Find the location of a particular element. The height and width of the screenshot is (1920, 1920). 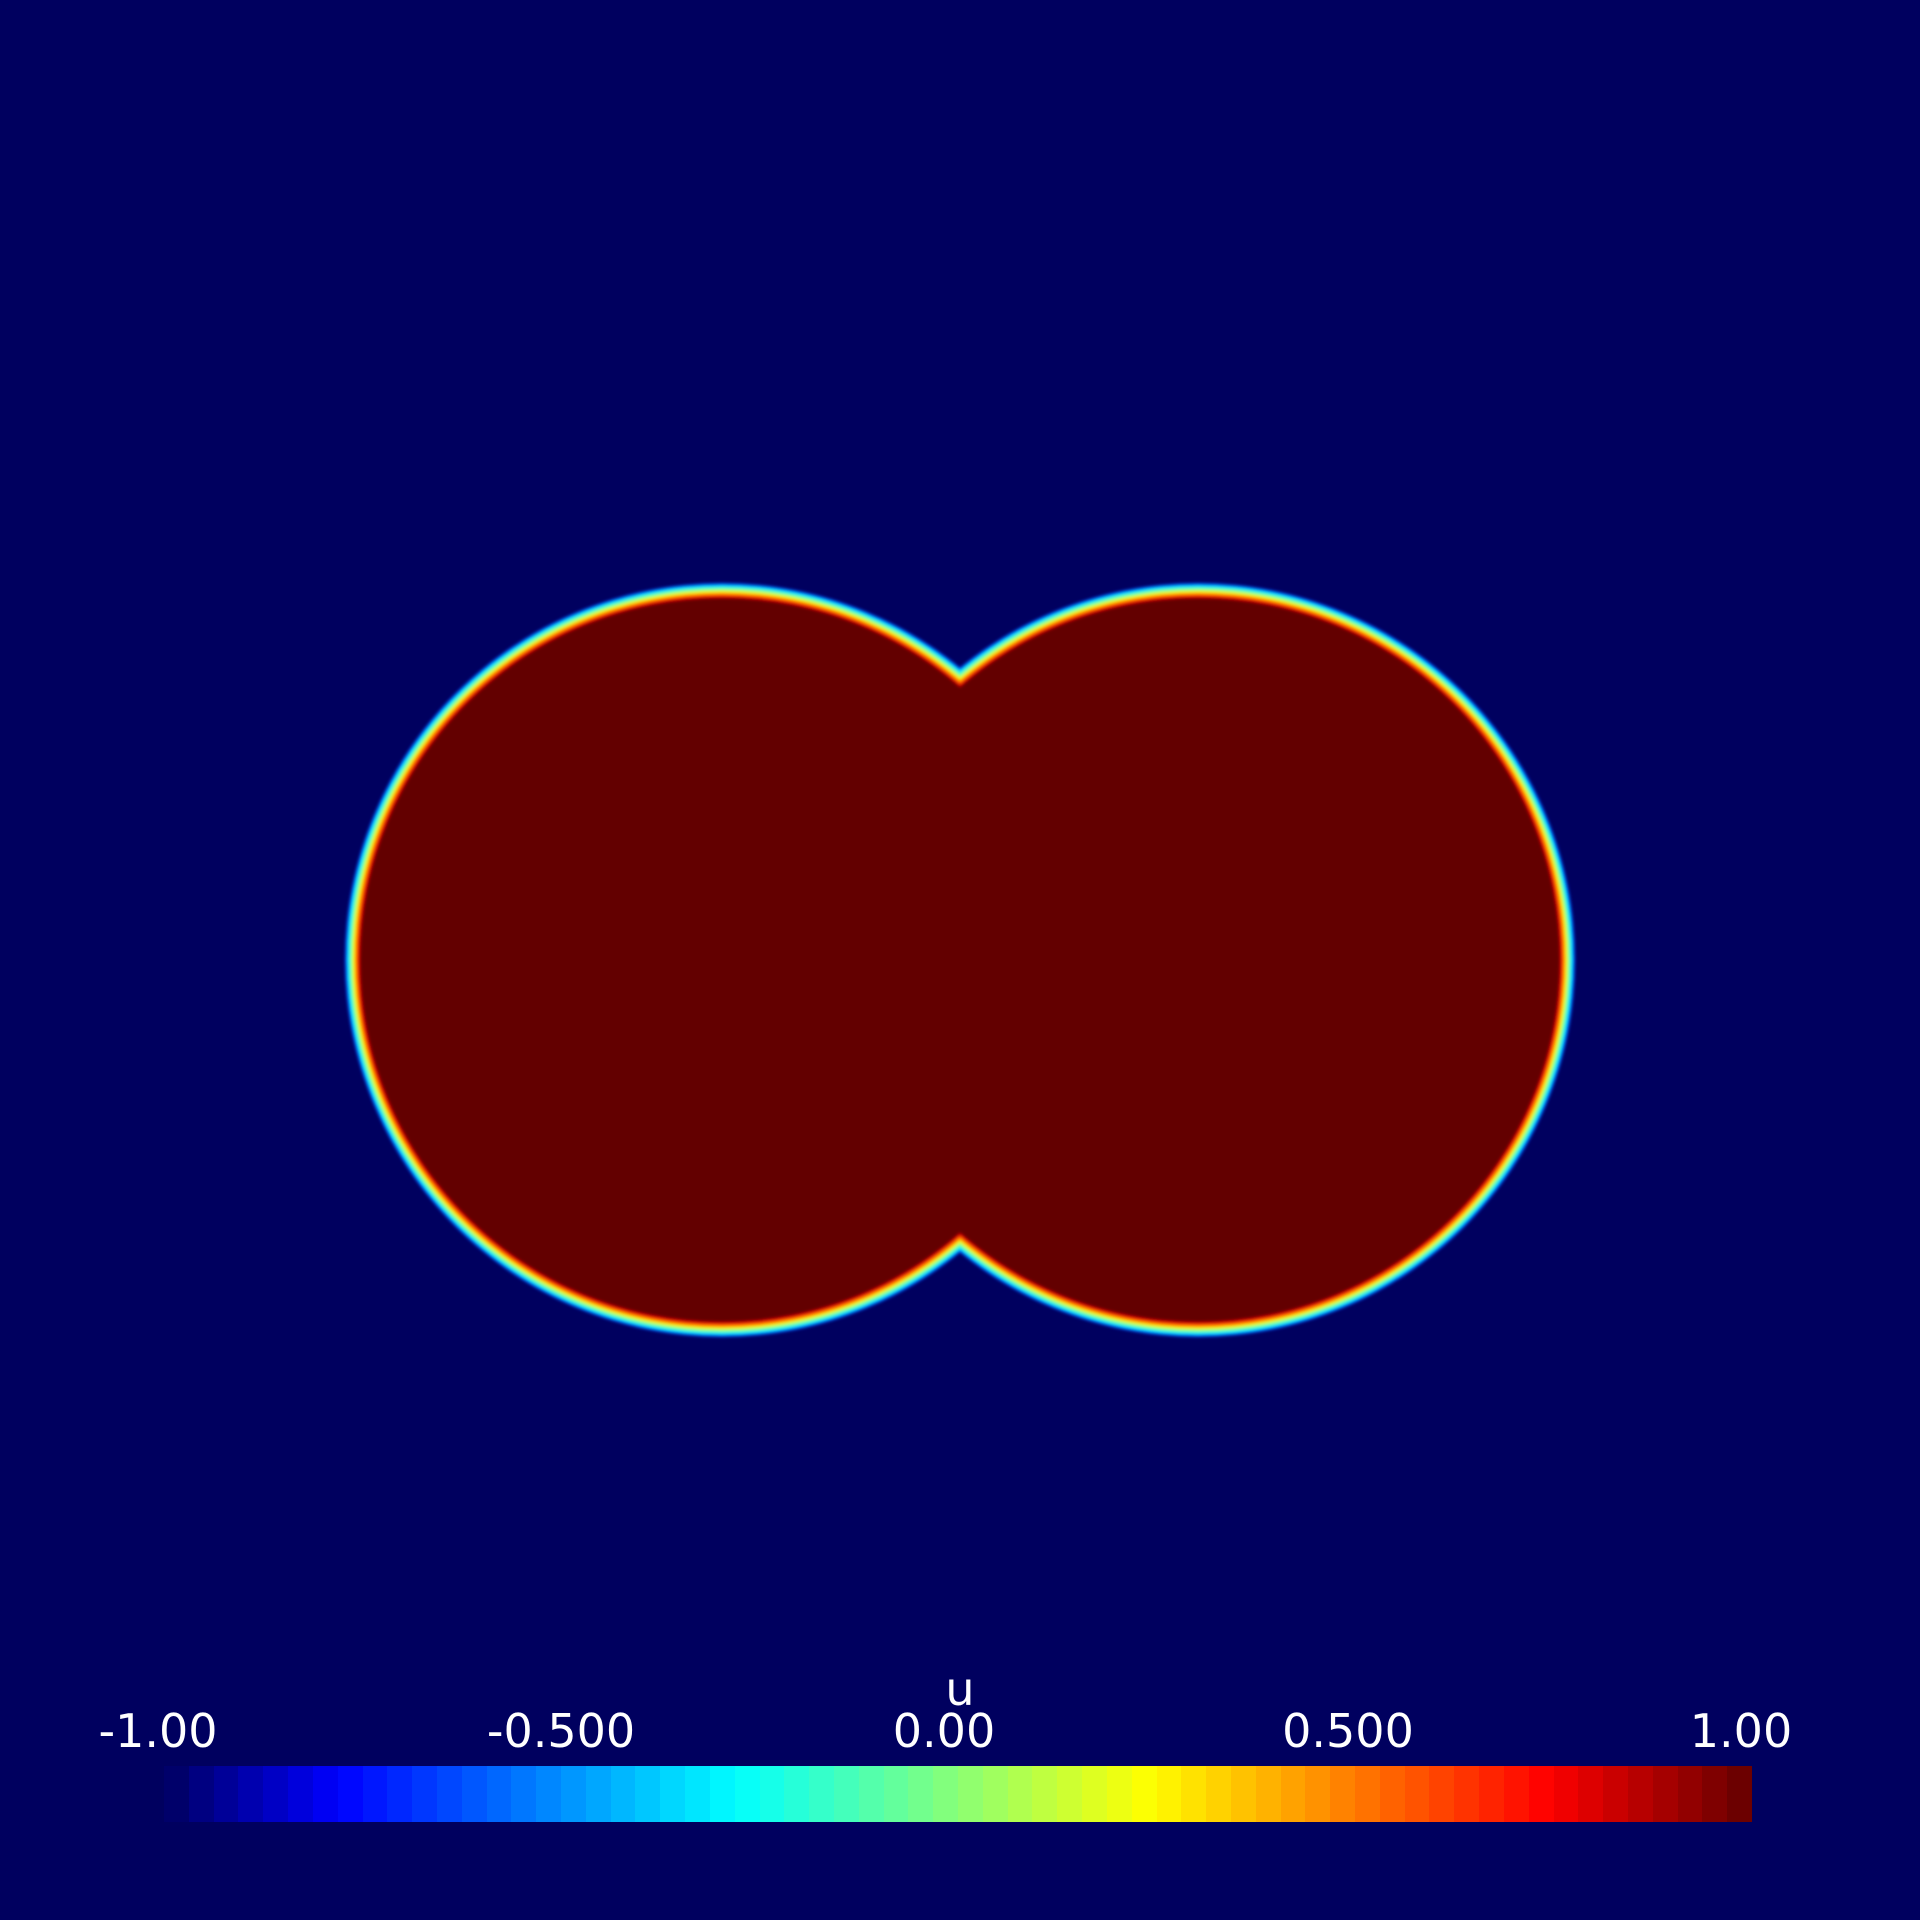

colorbar is located at coordinates (958, 1794).